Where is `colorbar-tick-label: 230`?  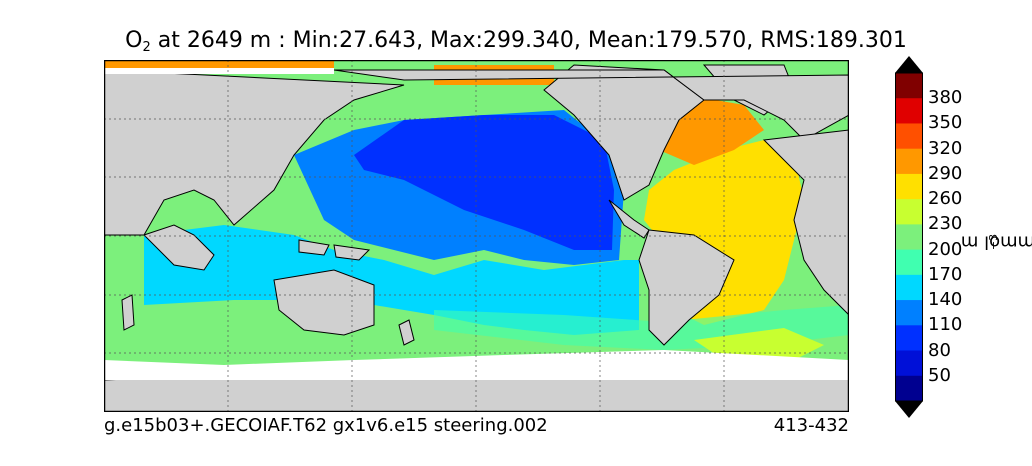
colorbar-tick-label: 230 is located at coordinates (945, 224).